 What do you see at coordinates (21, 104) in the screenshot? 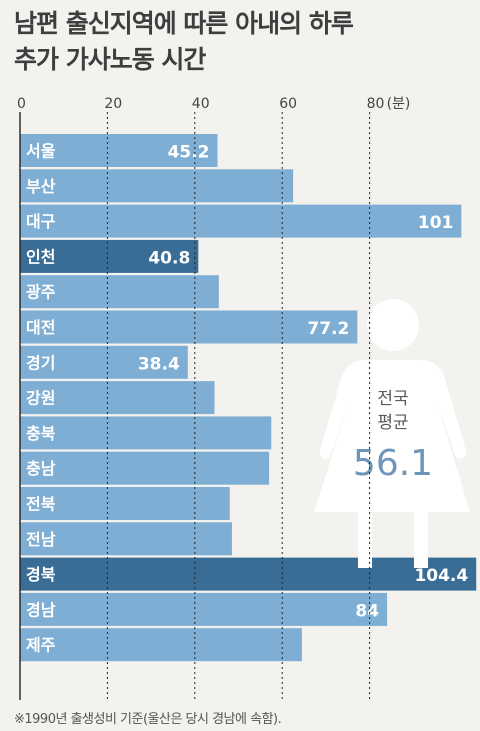
I see `x-tick-label: 0` at bounding box center [21, 104].